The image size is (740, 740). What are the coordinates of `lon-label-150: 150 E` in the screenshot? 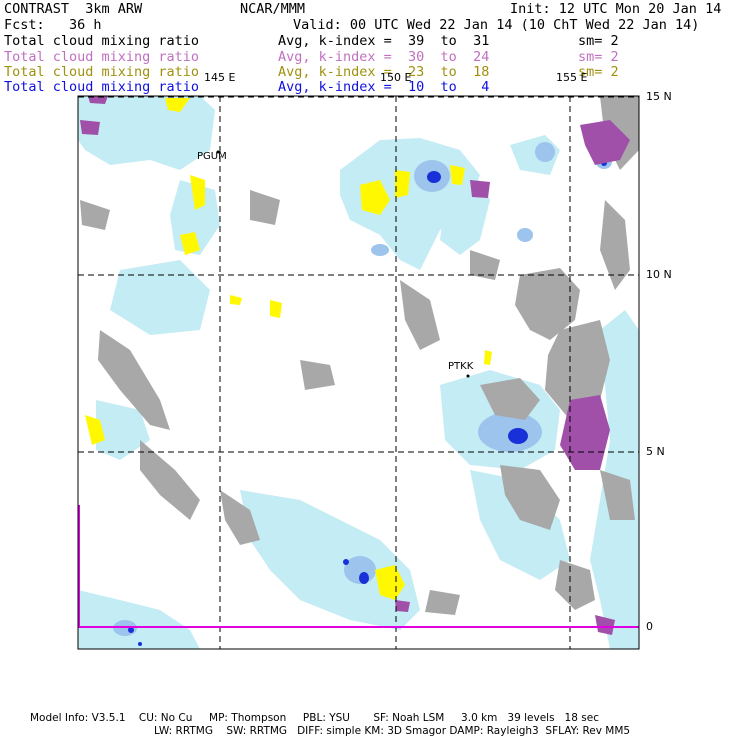 It's located at (396, 77).